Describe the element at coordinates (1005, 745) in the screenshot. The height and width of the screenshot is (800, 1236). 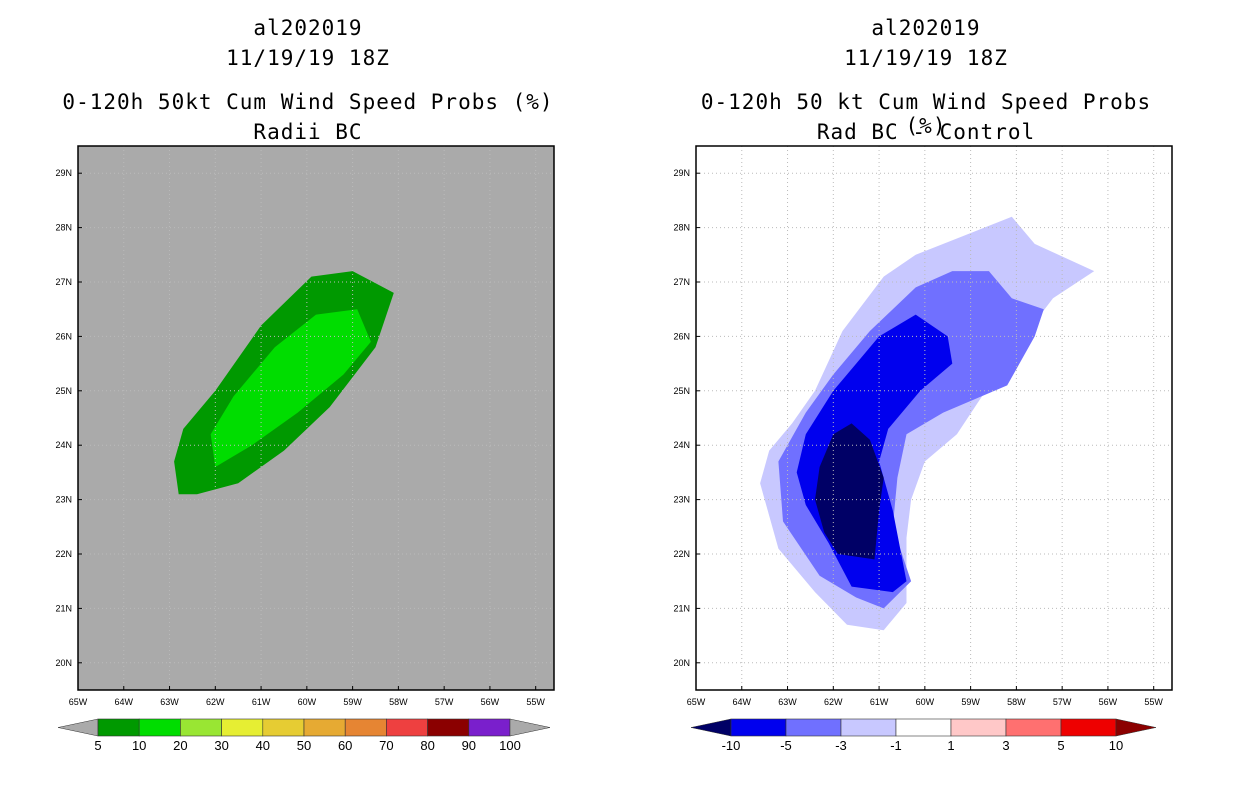
I see `colorbar-label: 3` at that location.